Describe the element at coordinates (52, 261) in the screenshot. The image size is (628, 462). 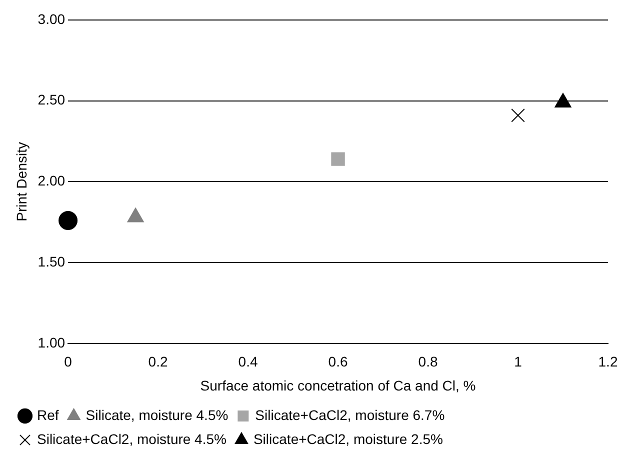
I see `y-tick-label: 1.50` at that location.